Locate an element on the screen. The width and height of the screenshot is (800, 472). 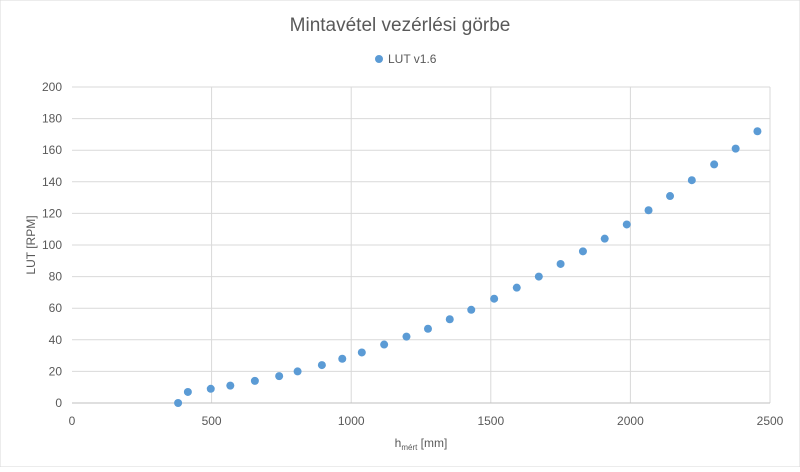
x-tick-label: 1500 is located at coordinates (490, 421).